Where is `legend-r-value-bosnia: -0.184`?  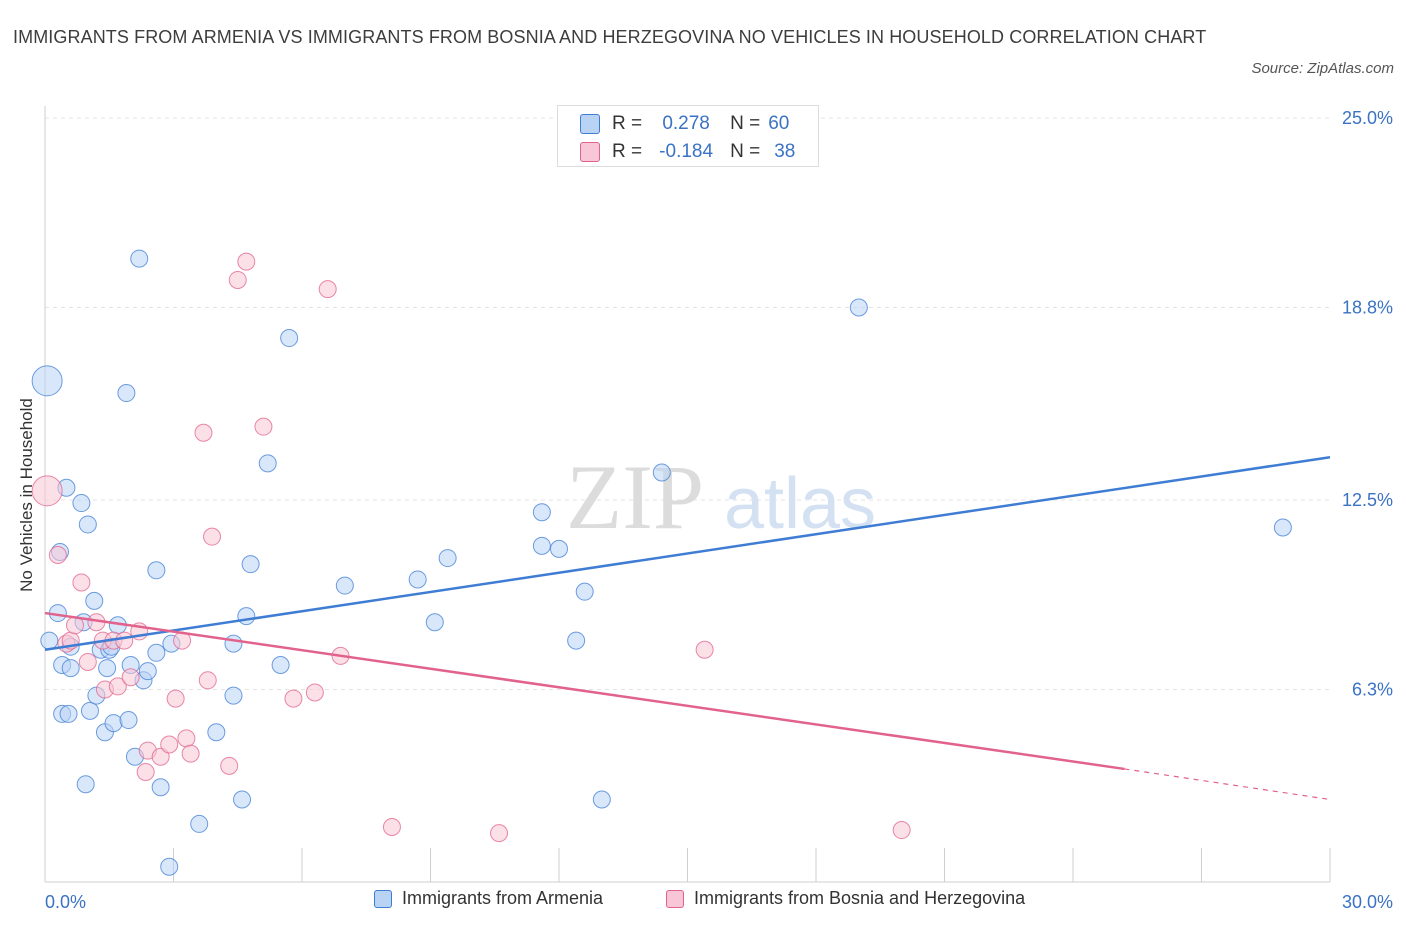 legend-r-value-bosnia: -0.184 is located at coordinates (686, 151).